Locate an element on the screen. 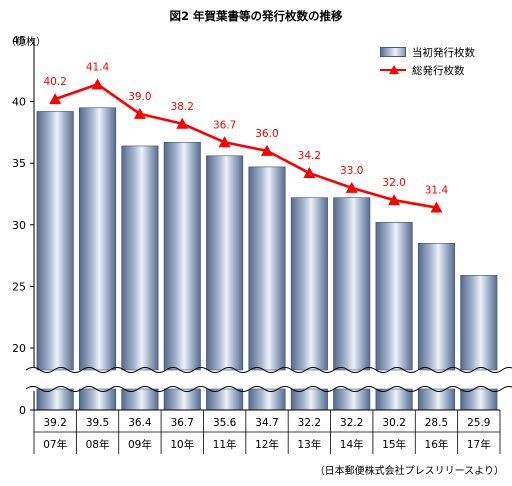 Image resolution: width=512 pixels, height=486 pixels. x-tick-label: 15年 is located at coordinates (394, 444).